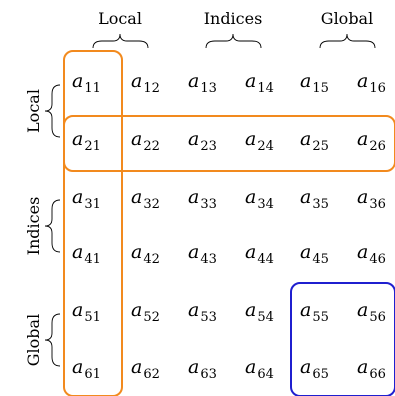 This screenshot has width=395, height=396. I want to click on matrix-entry-subscript: 31, so click(92, 204).